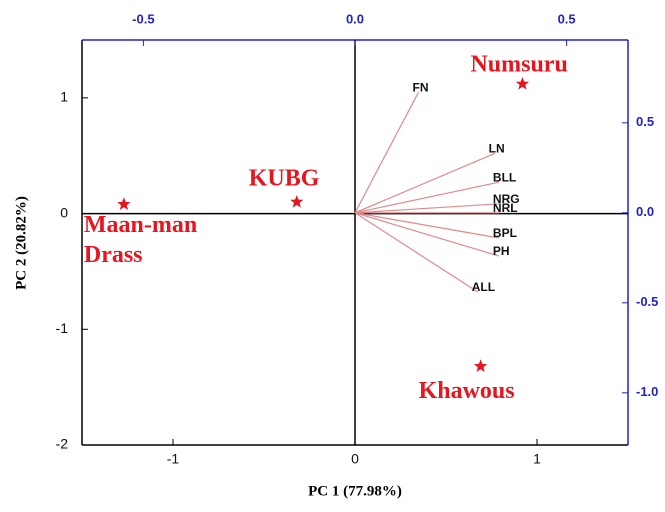 This screenshot has width=665, height=512. I want to click on loading-label: NRL, so click(505, 208).